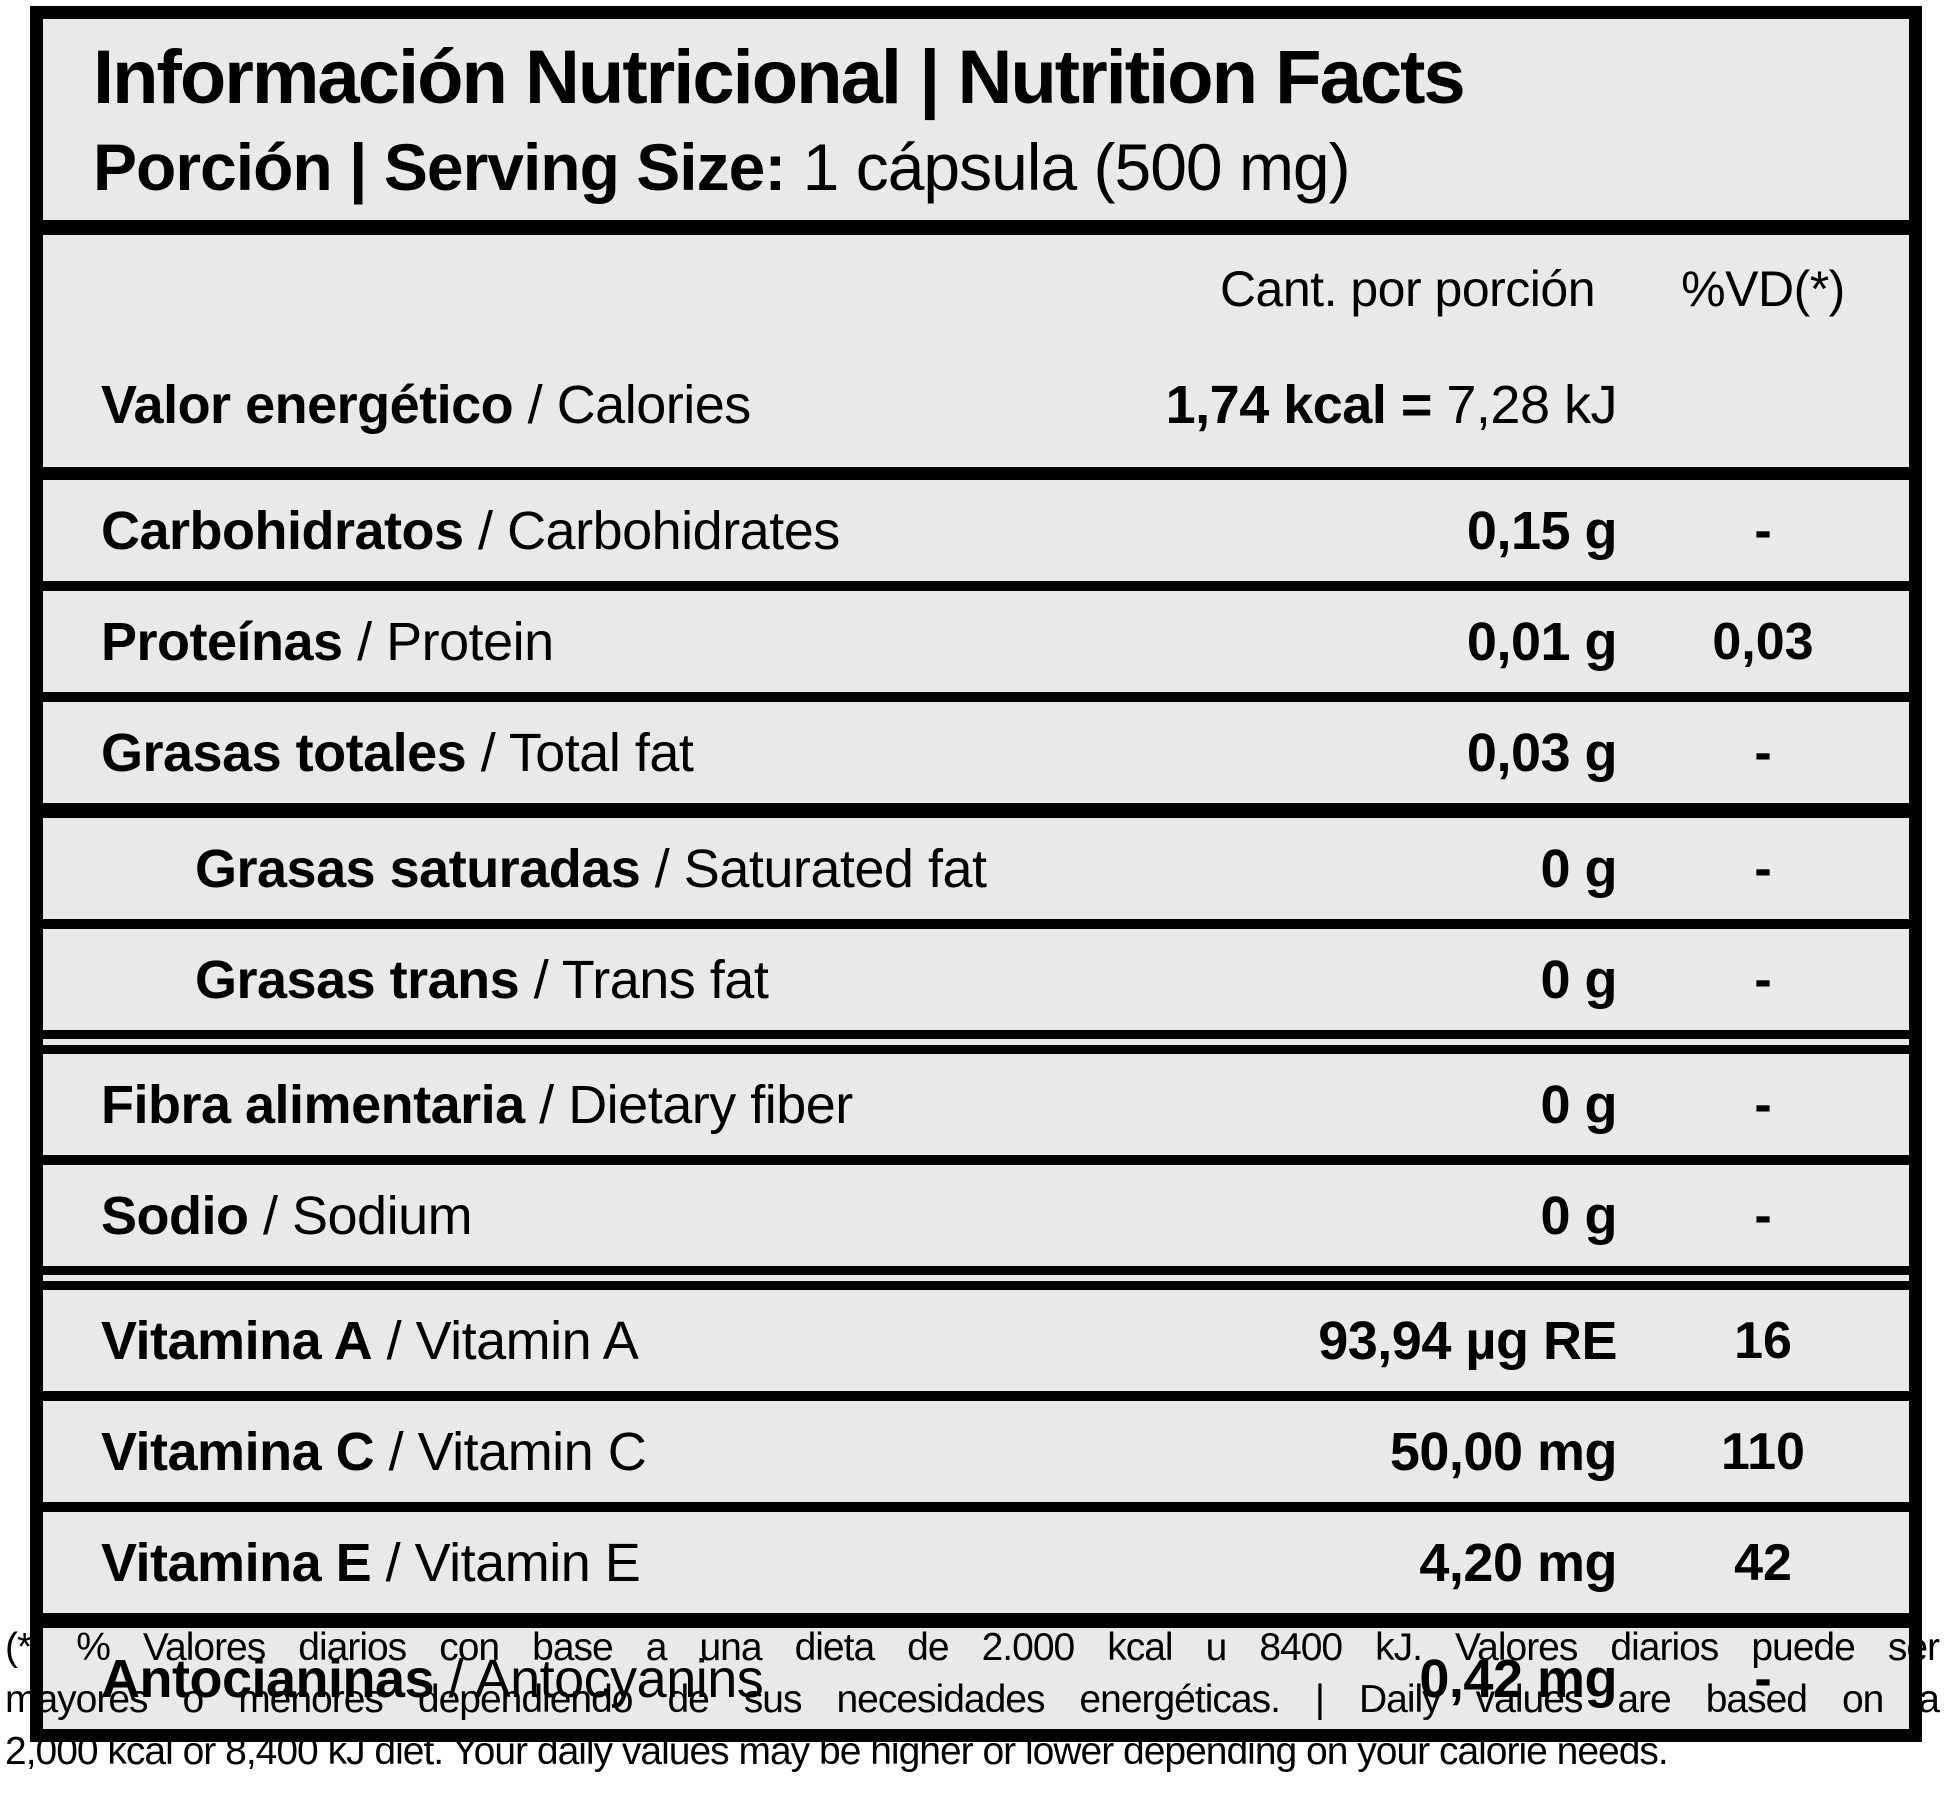  I want to click on nutrient-name-en: Vitamin E, so click(527, 1562).